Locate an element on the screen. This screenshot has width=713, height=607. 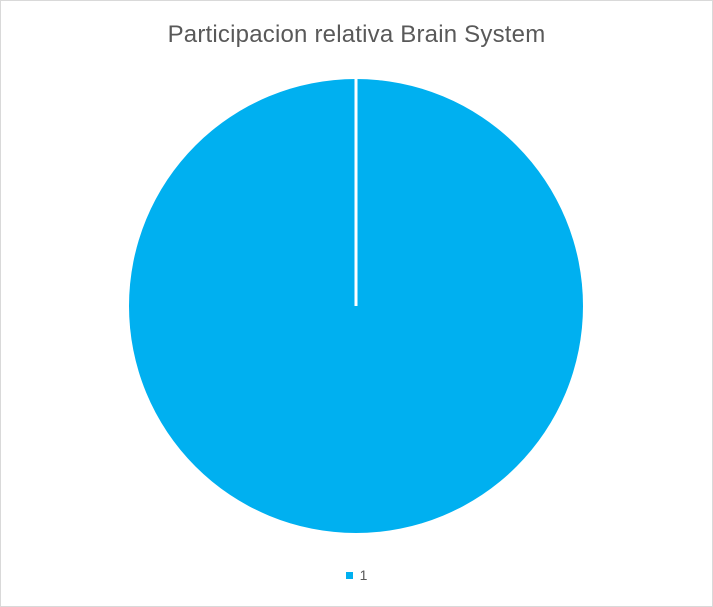
legend-item: 1 is located at coordinates (356, 575).